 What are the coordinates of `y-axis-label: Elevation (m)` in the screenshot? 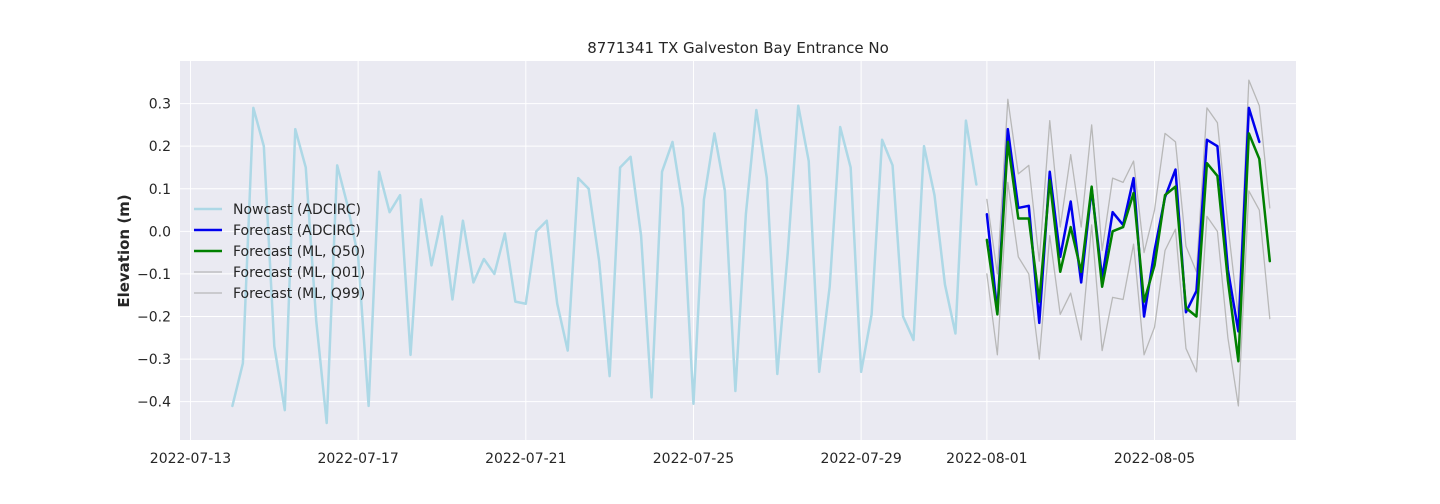 It's located at (124, 250).